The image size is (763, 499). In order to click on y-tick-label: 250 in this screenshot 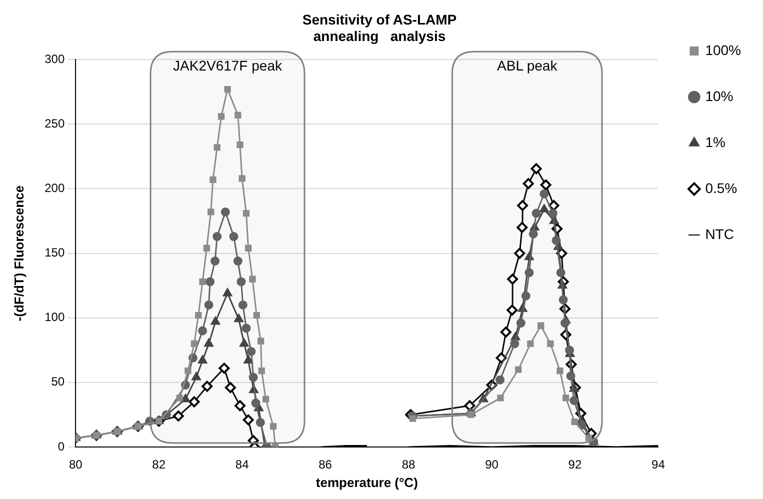, I will do `click(54, 123)`.